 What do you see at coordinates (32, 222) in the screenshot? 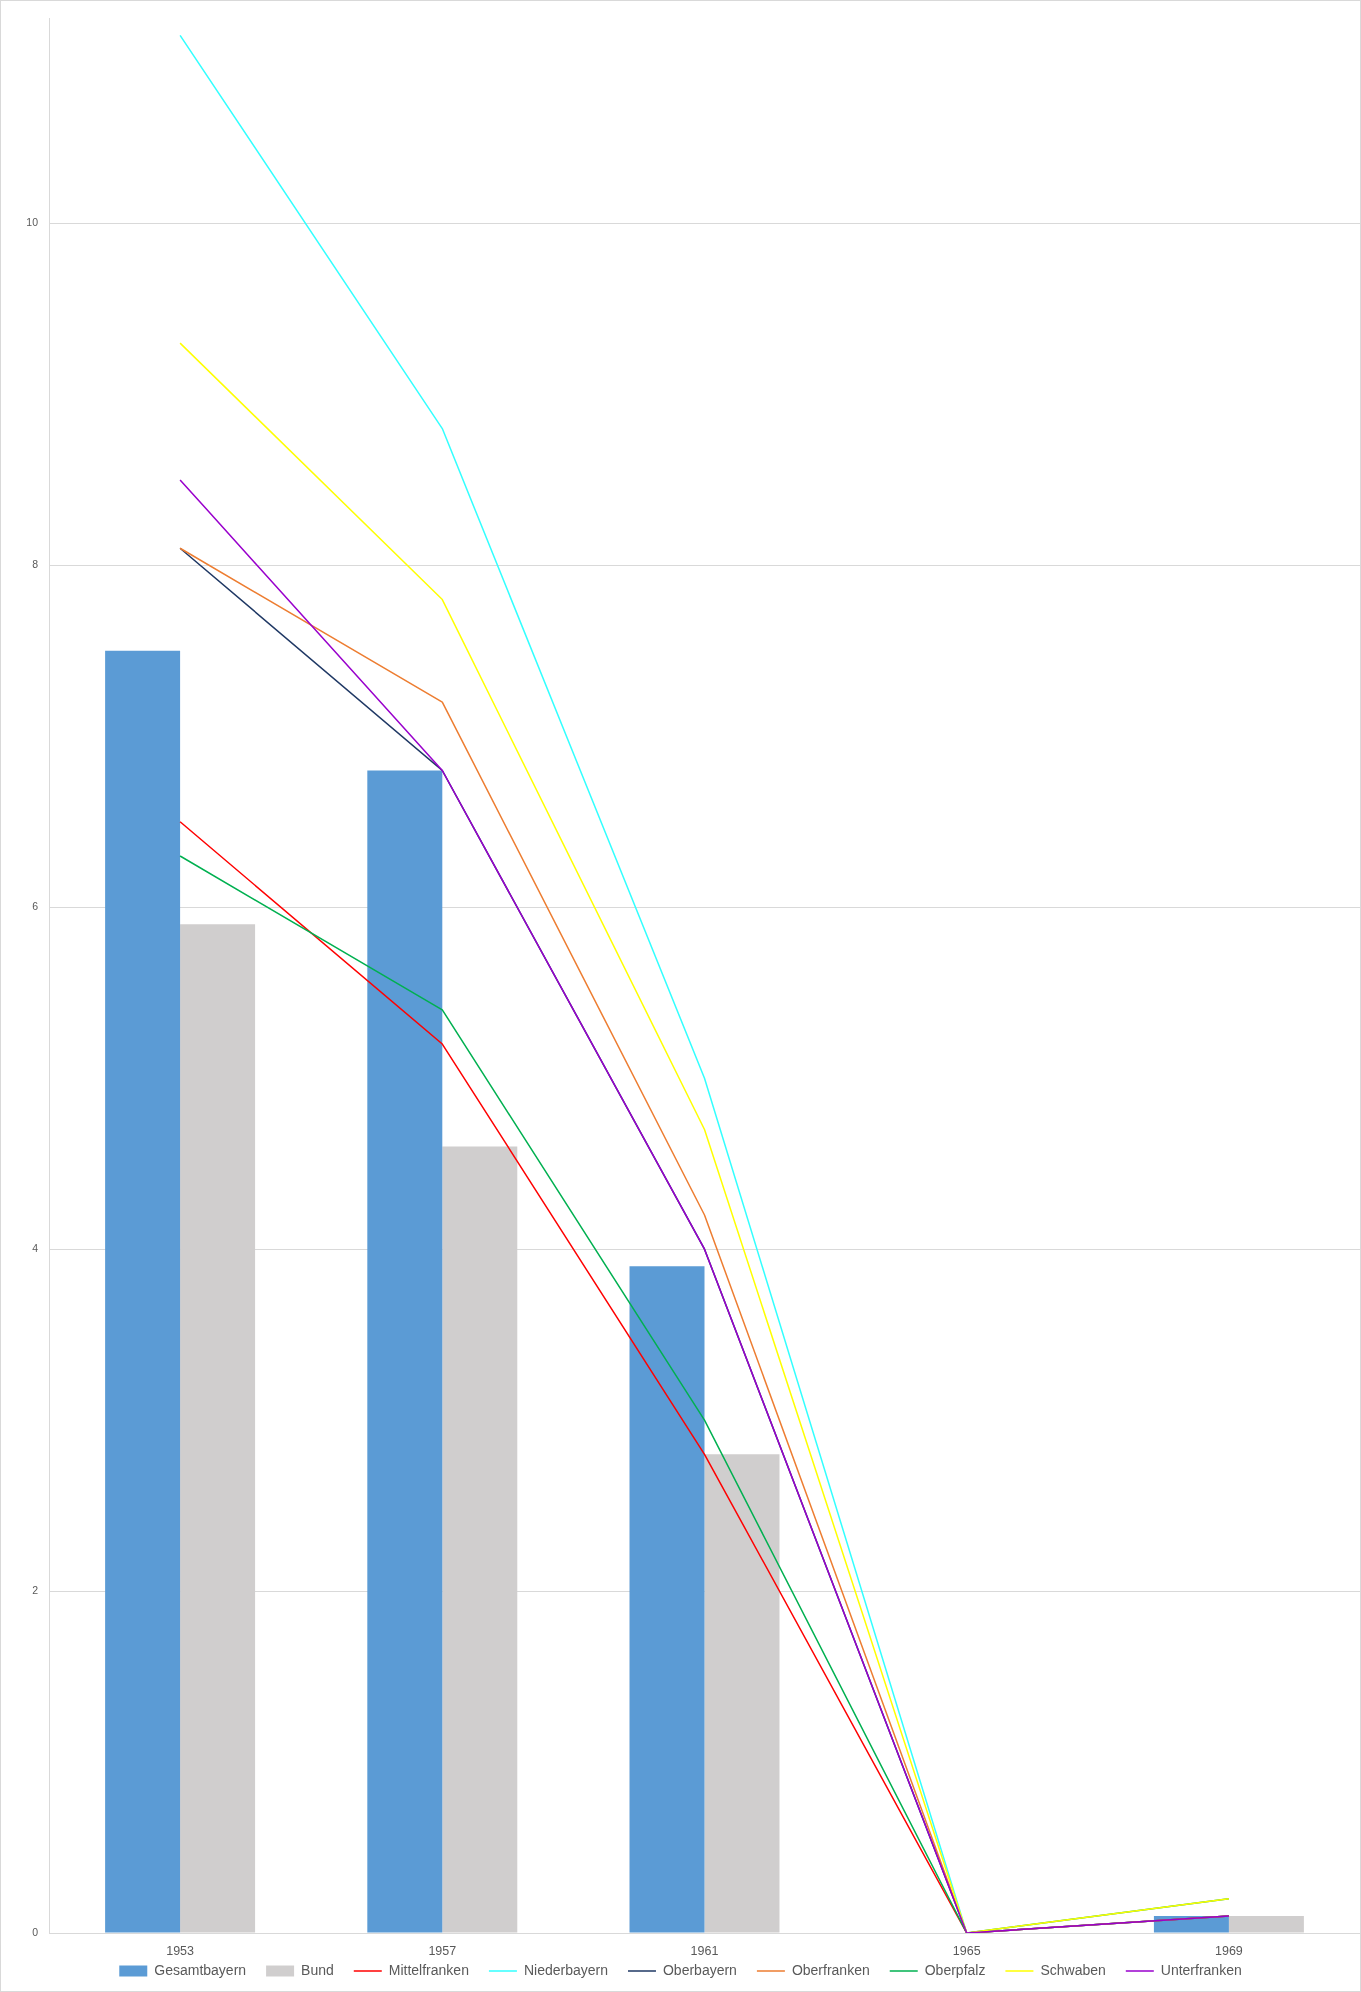
I see `y-tick-label: 10` at bounding box center [32, 222].